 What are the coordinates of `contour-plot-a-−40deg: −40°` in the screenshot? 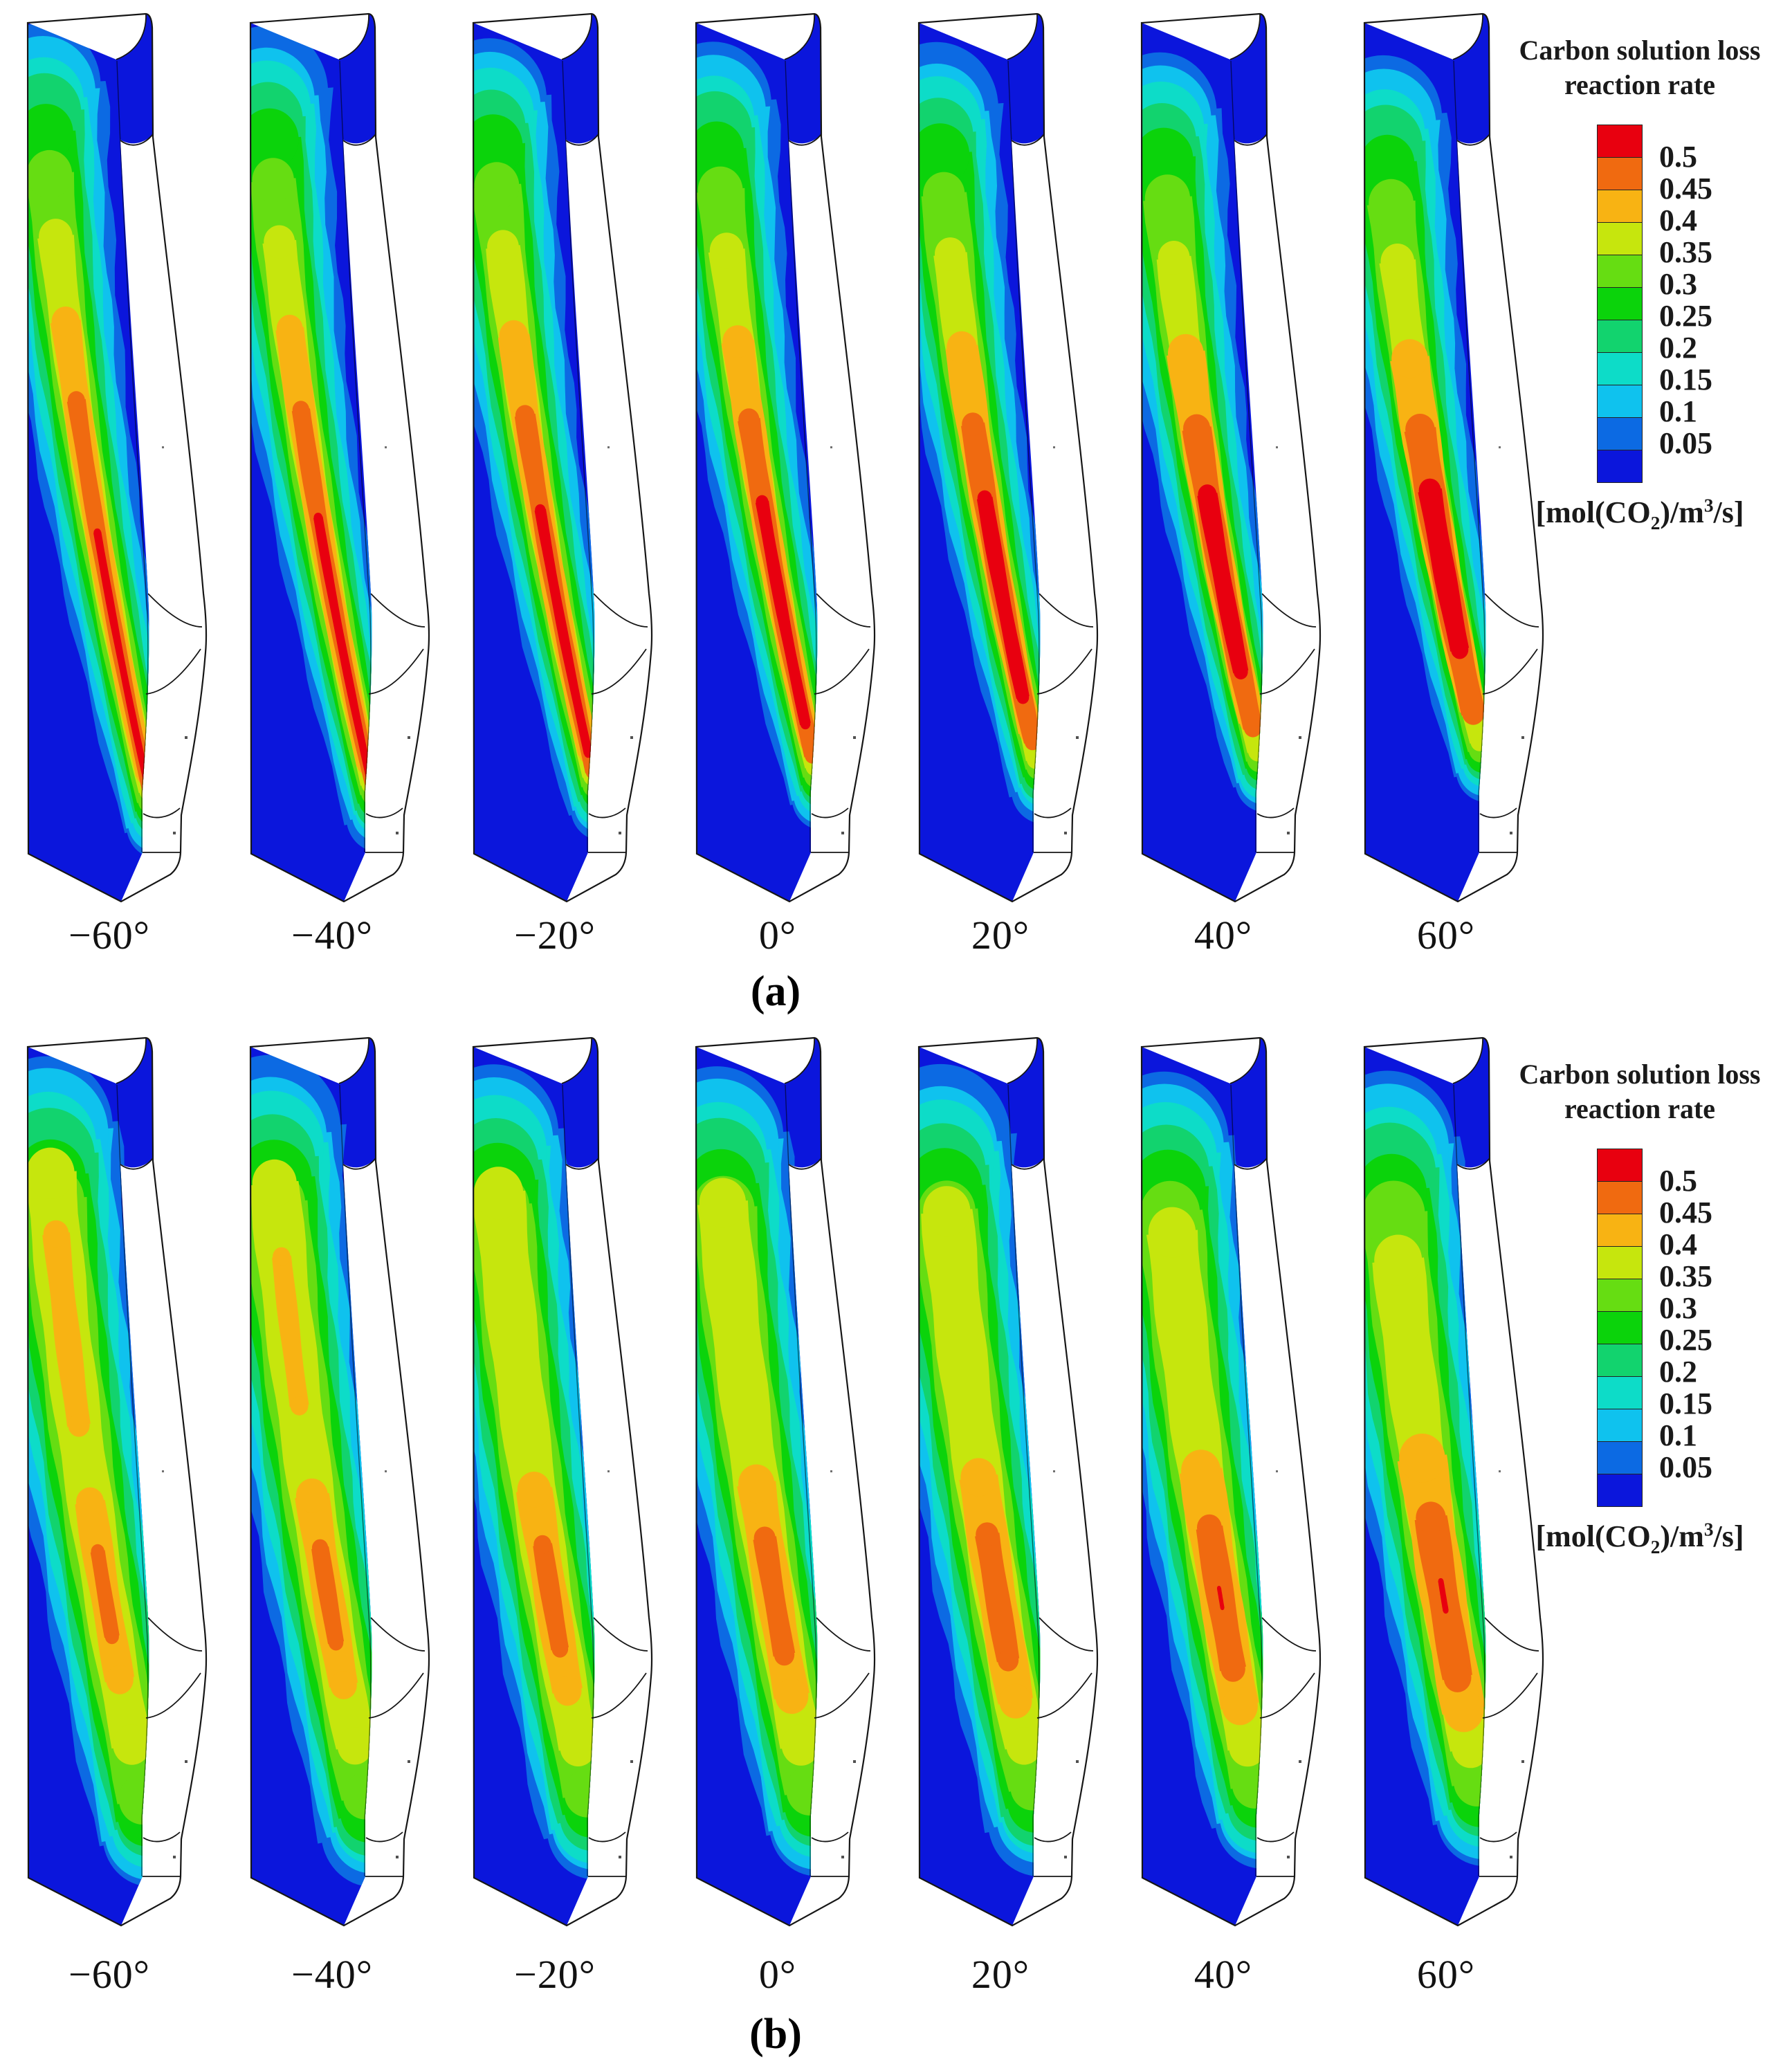 It's located at (346, 514).